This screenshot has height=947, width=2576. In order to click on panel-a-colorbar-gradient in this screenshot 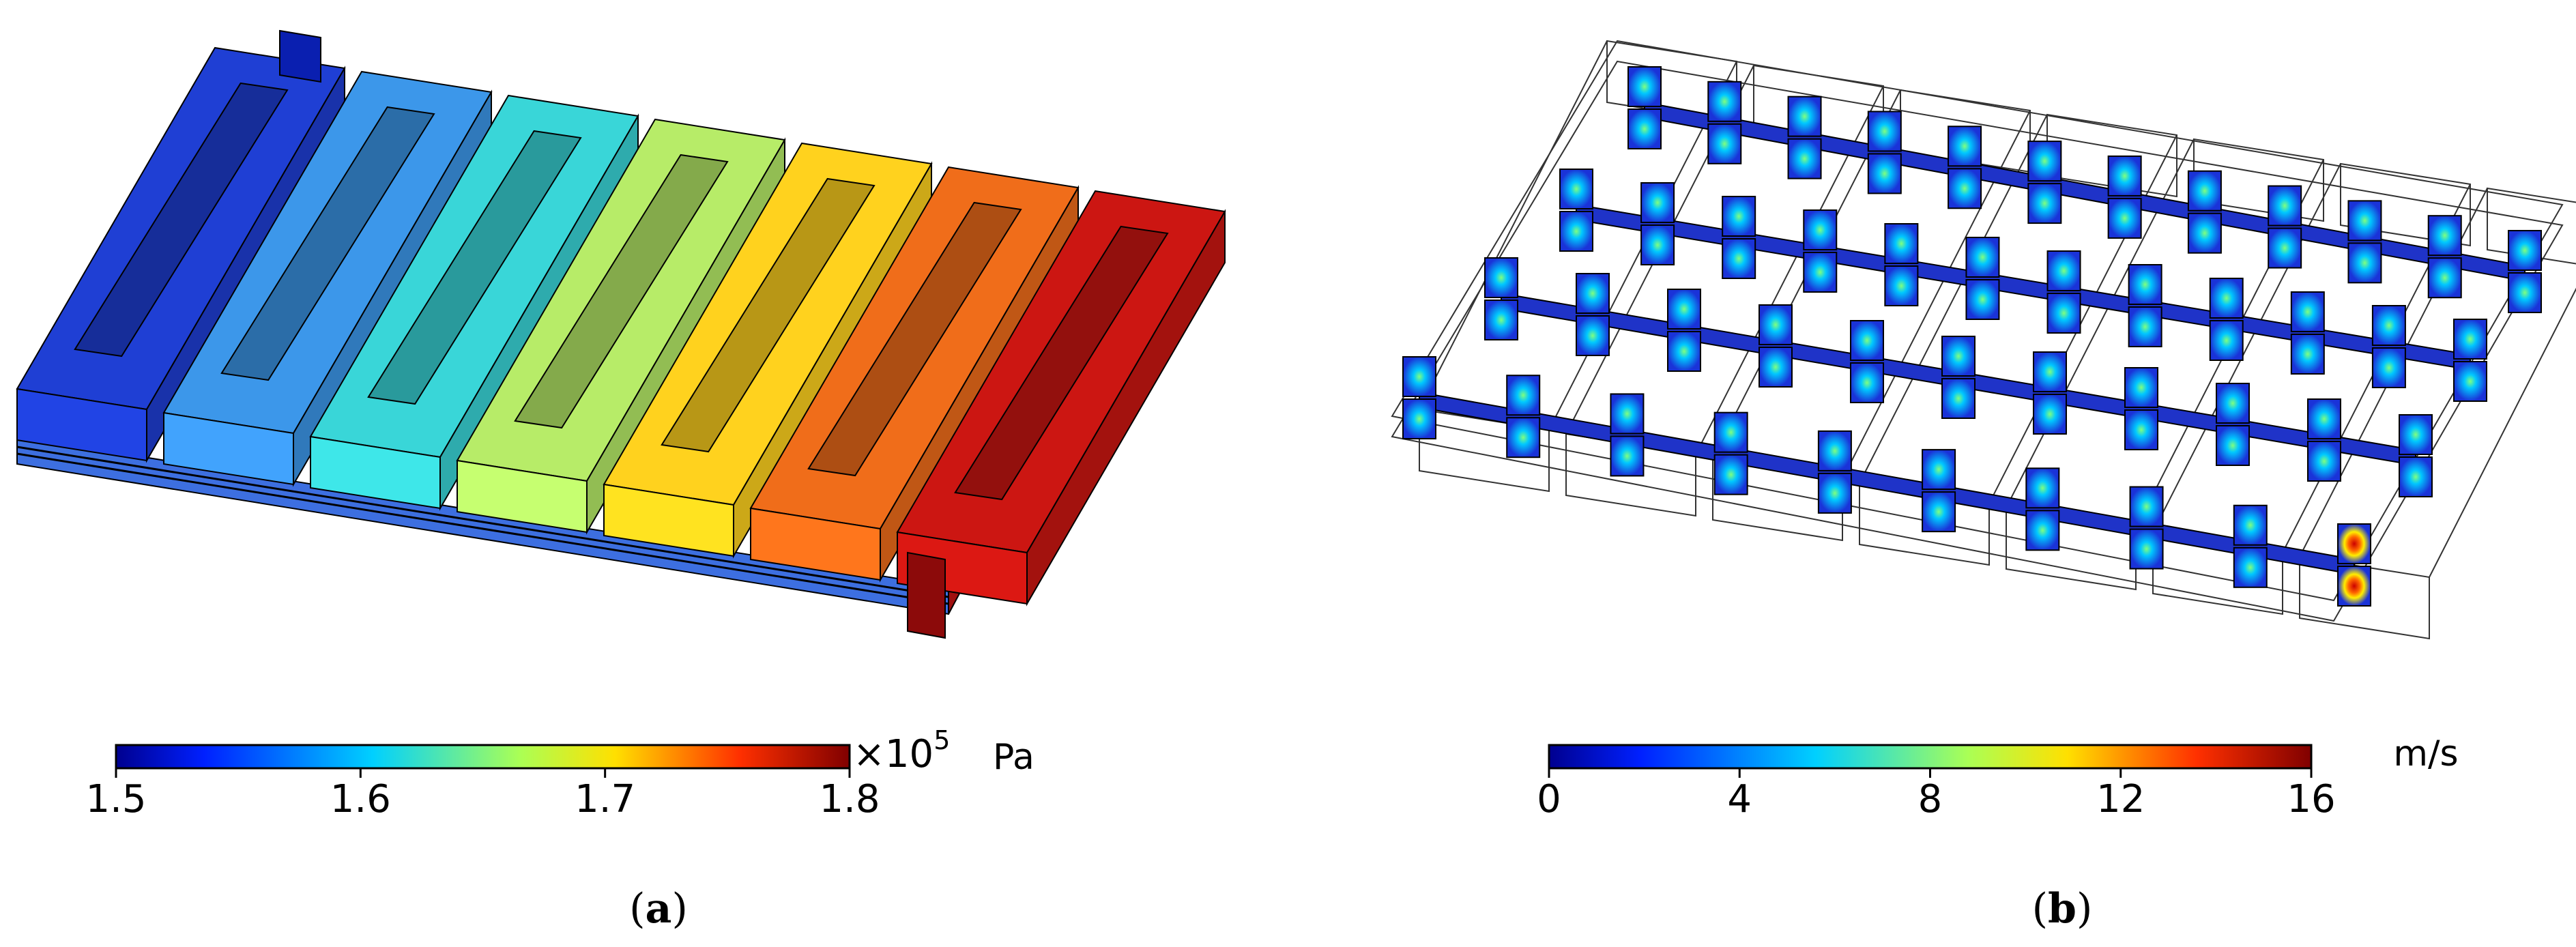, I will do `click(483, 757)`.